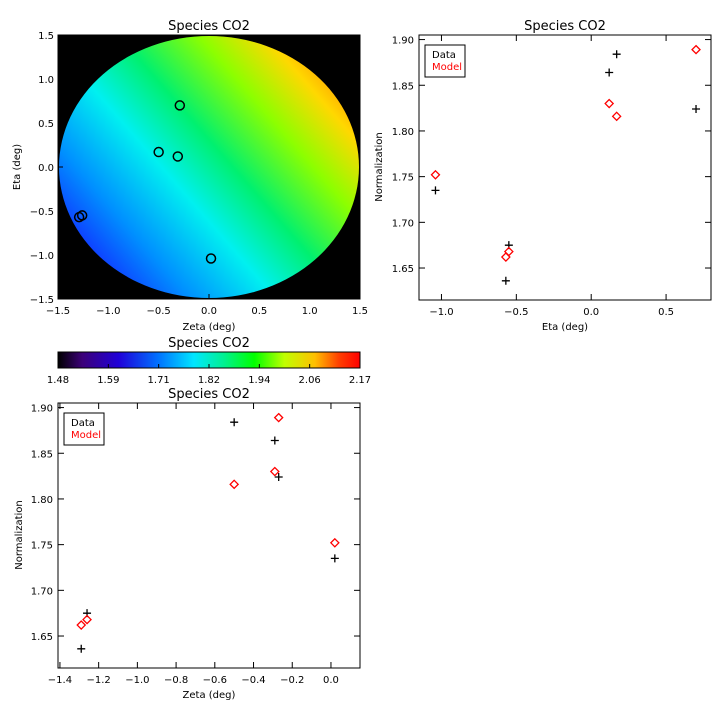 Image resolution: width=720 pixels, height=720 pixels. Describe the element at coordinates (209, 380) in the screenshot. I see `colorbar-tick-label: 1.82` at that location.